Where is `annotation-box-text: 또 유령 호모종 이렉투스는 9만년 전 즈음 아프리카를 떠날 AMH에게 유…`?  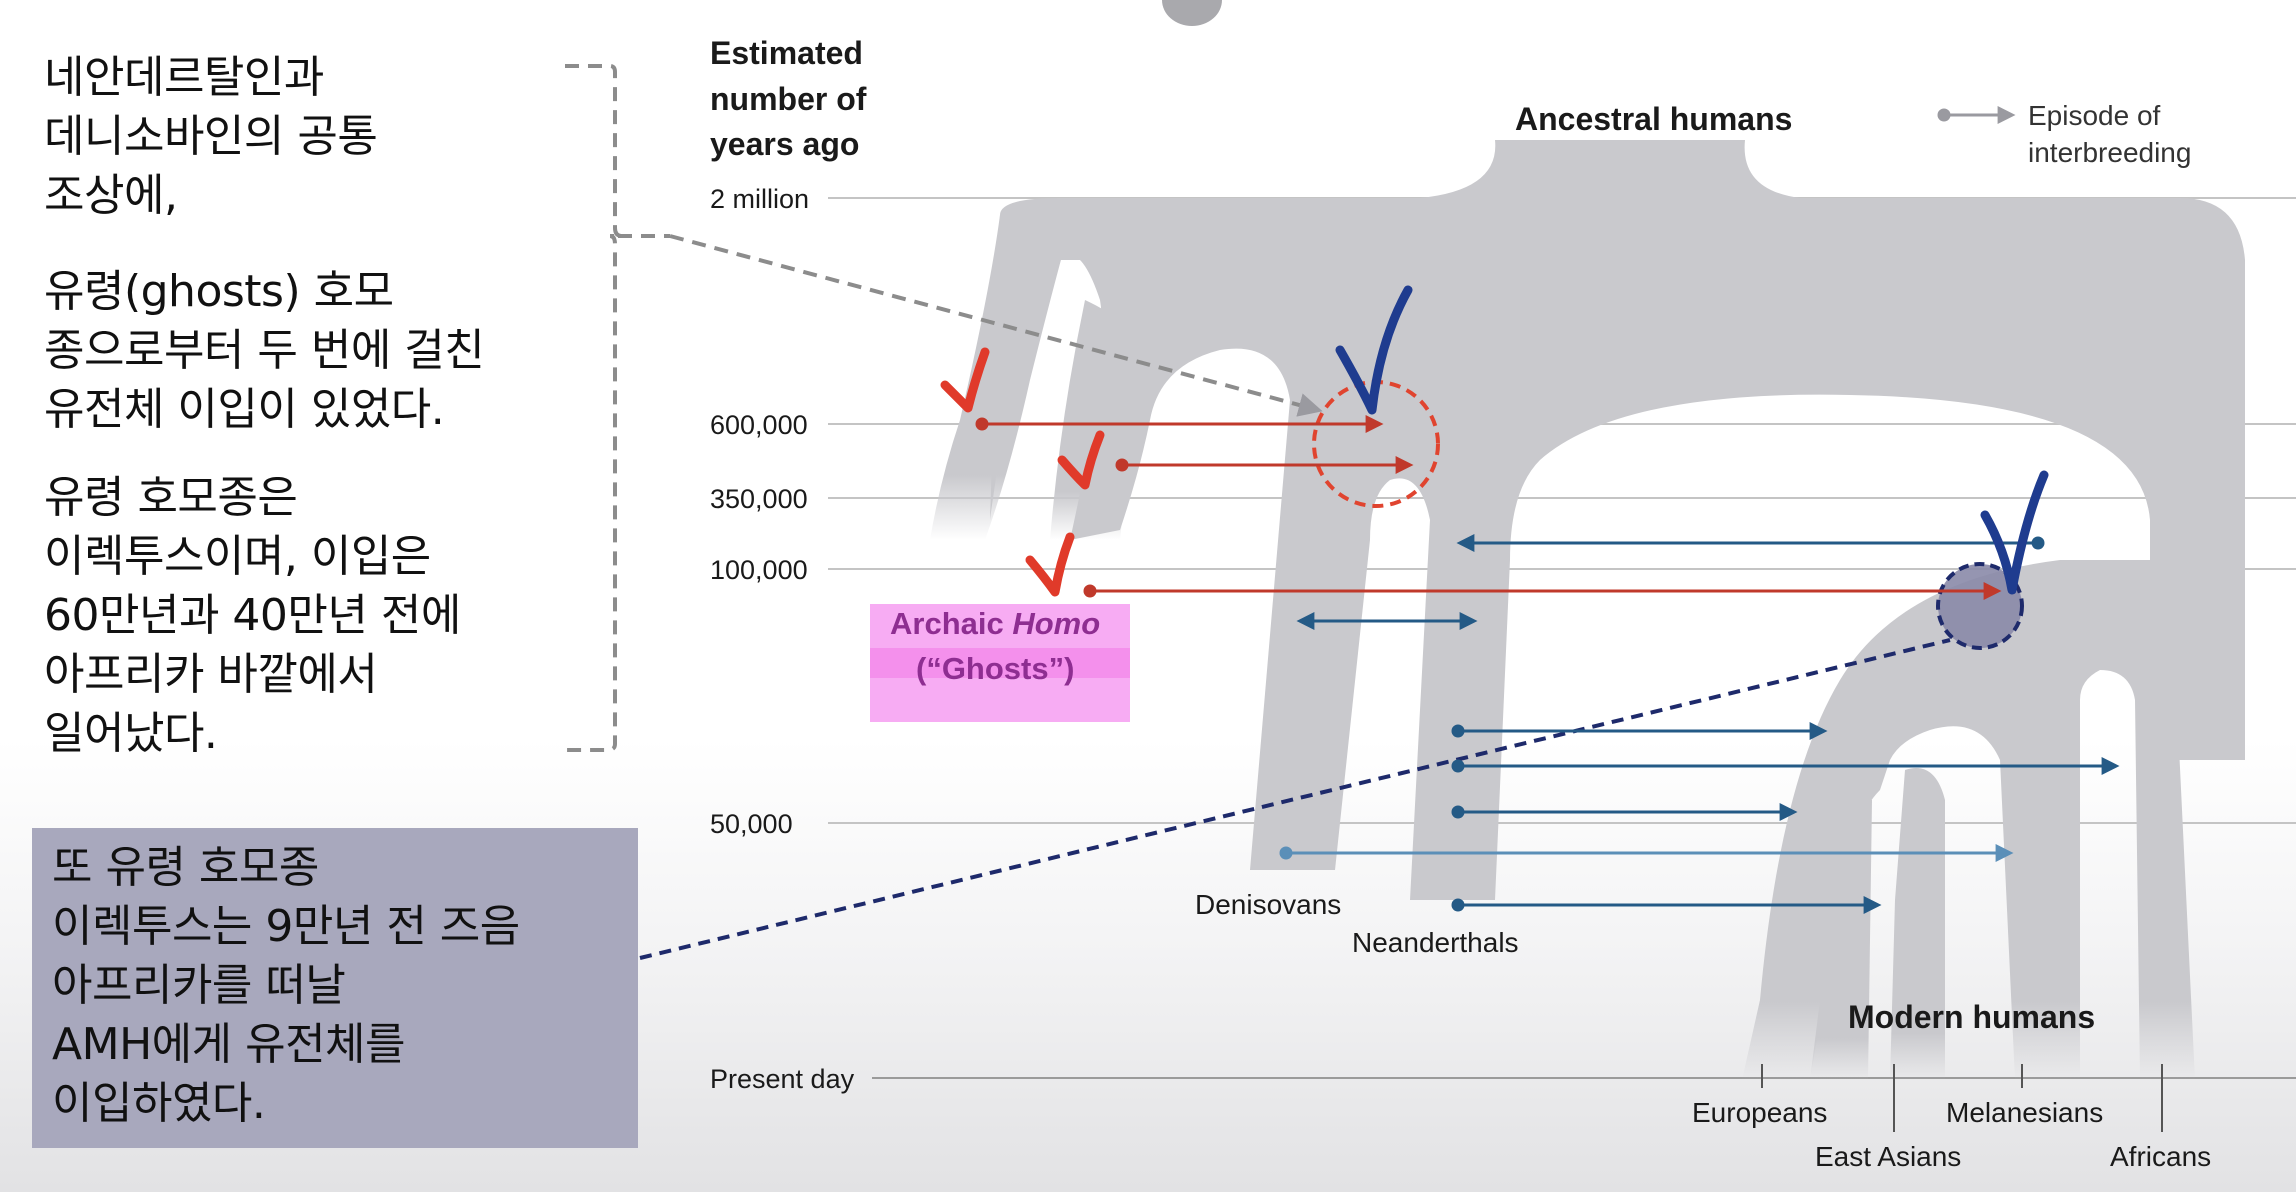 annotation-box-text: 또 유령 호모종 이렉투스는 9만년 전 즈음 아프리카를 떠날 AMH에게 유… is located at coordinates (286, 985).